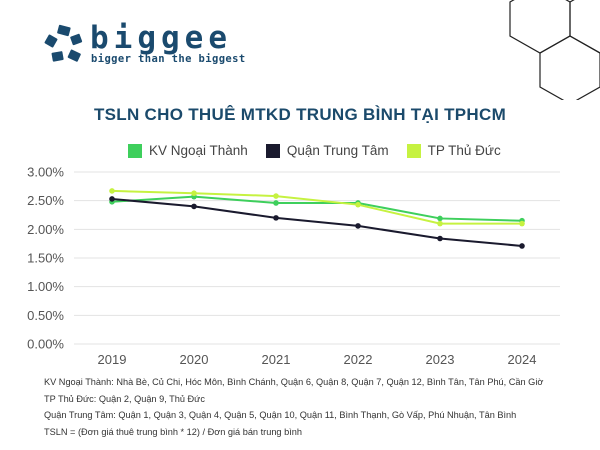  I want to click on x-tick-label: 2019, so click(112, 359).